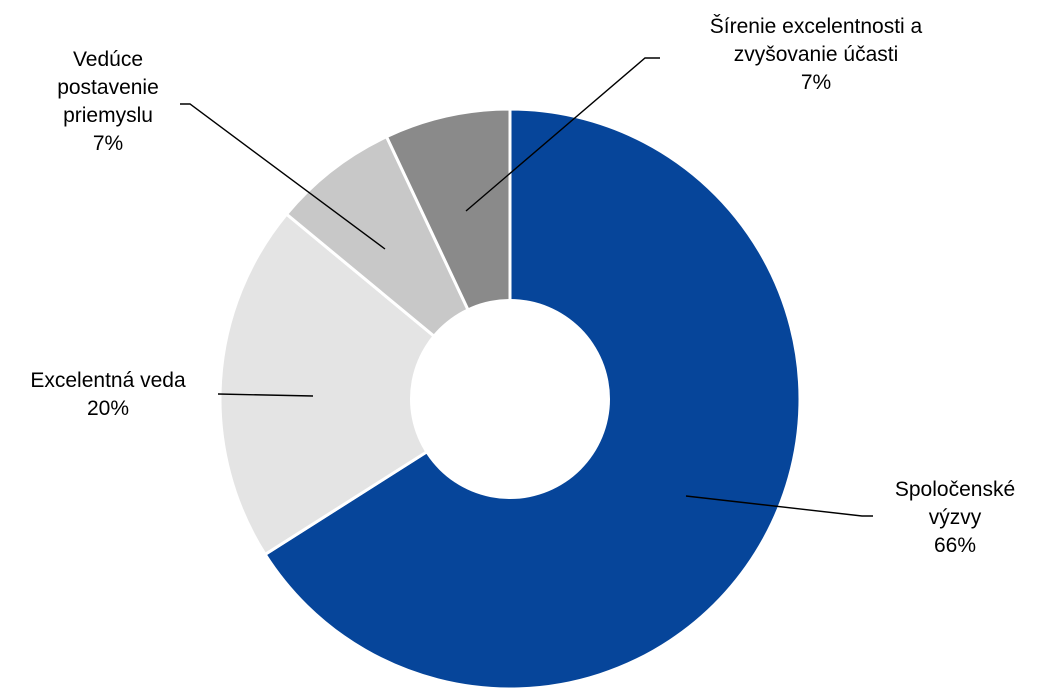  Describe the element at coordinates (265, 395) in the screenshot. I see `leader-line-excelentna-veda` at that location.